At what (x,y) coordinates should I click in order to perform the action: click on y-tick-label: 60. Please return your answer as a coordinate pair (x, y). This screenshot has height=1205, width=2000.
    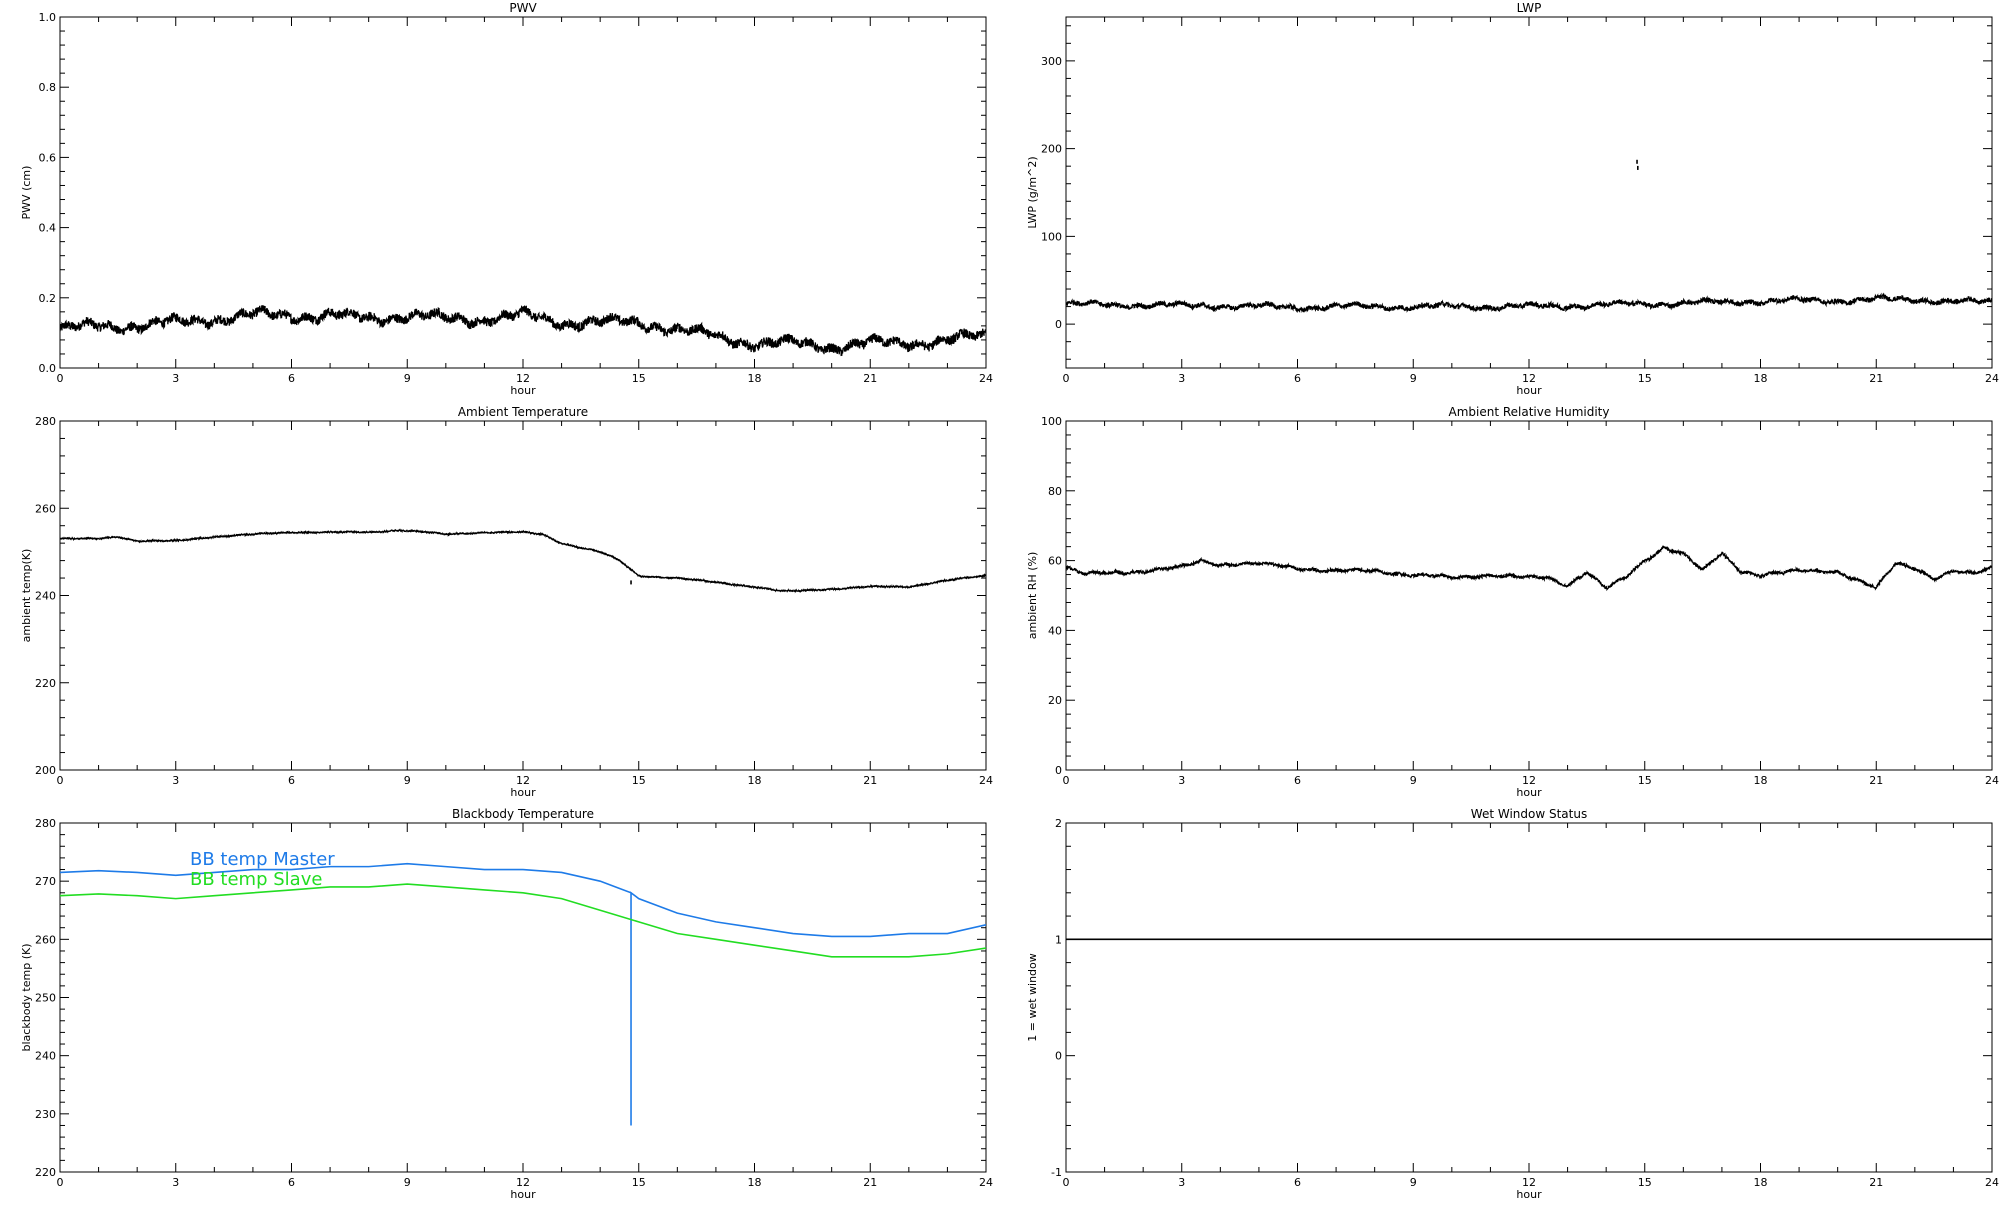
    Looking at the image, I should click on (1055, 561).